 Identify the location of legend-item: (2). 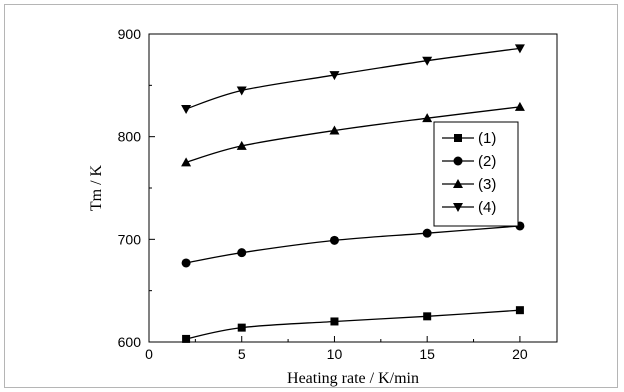
(469, 161).